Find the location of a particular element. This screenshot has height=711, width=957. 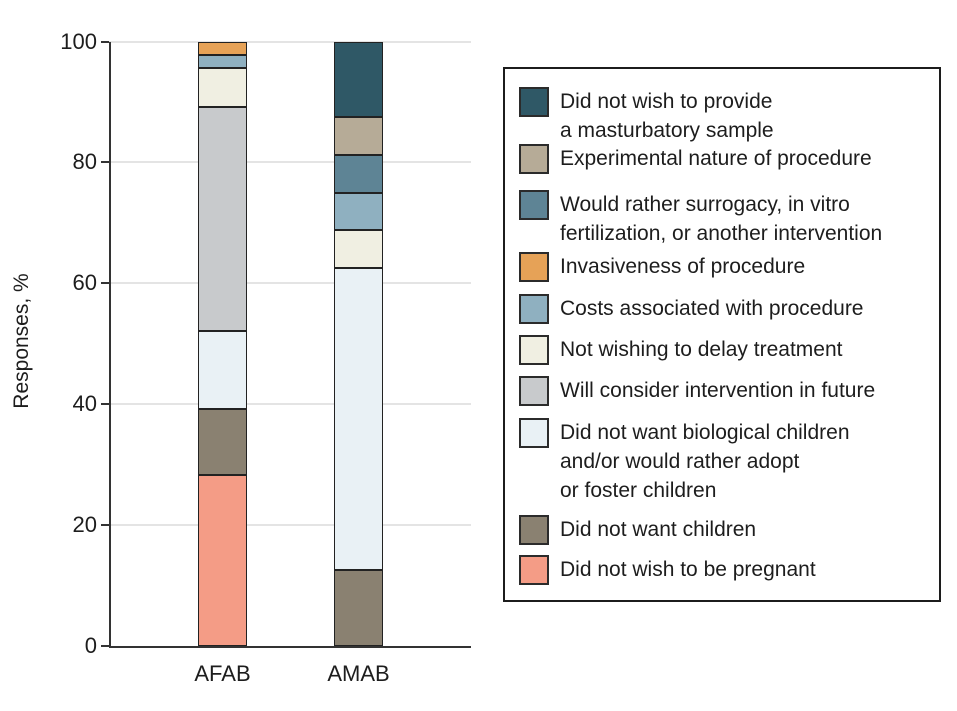

legend-label-line: Did not want children is located at coordinates (658, 529).